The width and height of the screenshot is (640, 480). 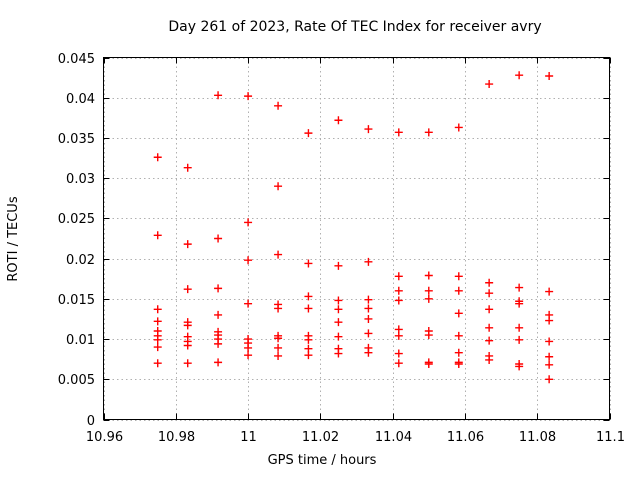 What do you see at coordinates (76, 59) in the screenshot?
I see `y-tick-label: 0.045` at bounding box center [76, 59].